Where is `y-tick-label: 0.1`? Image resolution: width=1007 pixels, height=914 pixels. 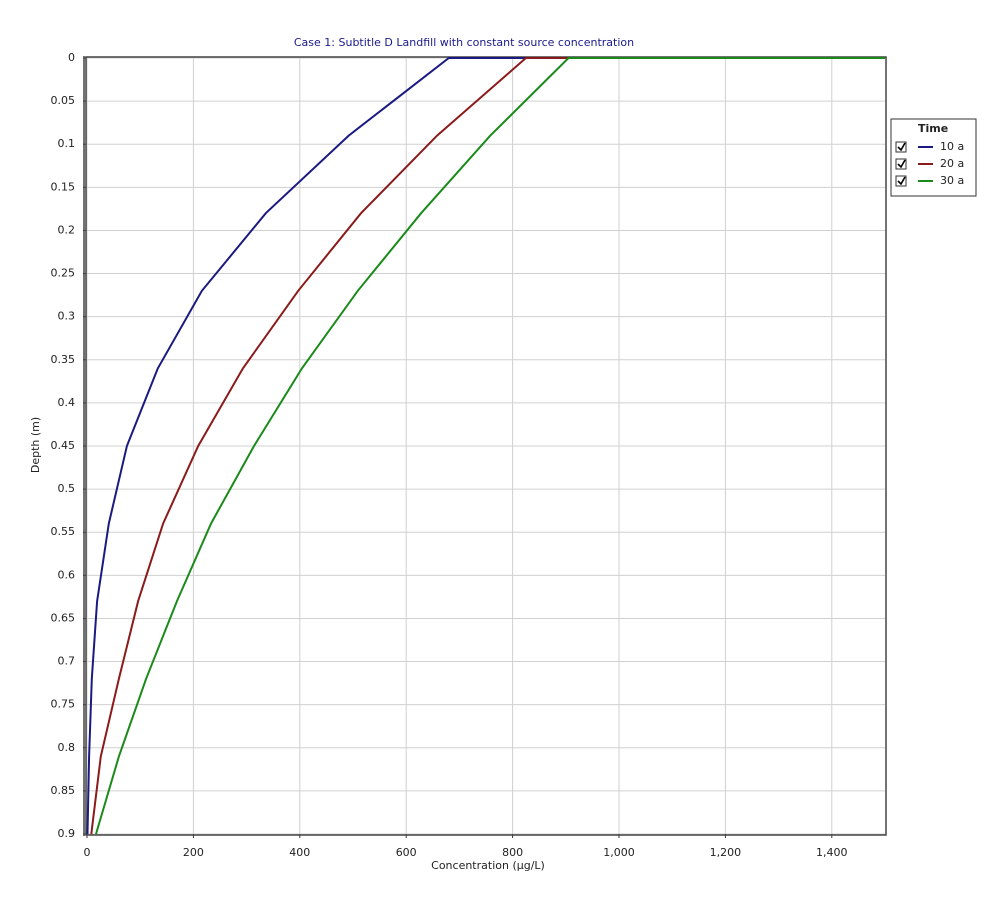 y-tick-label: 0.1 is located at coordinates (67, 143).